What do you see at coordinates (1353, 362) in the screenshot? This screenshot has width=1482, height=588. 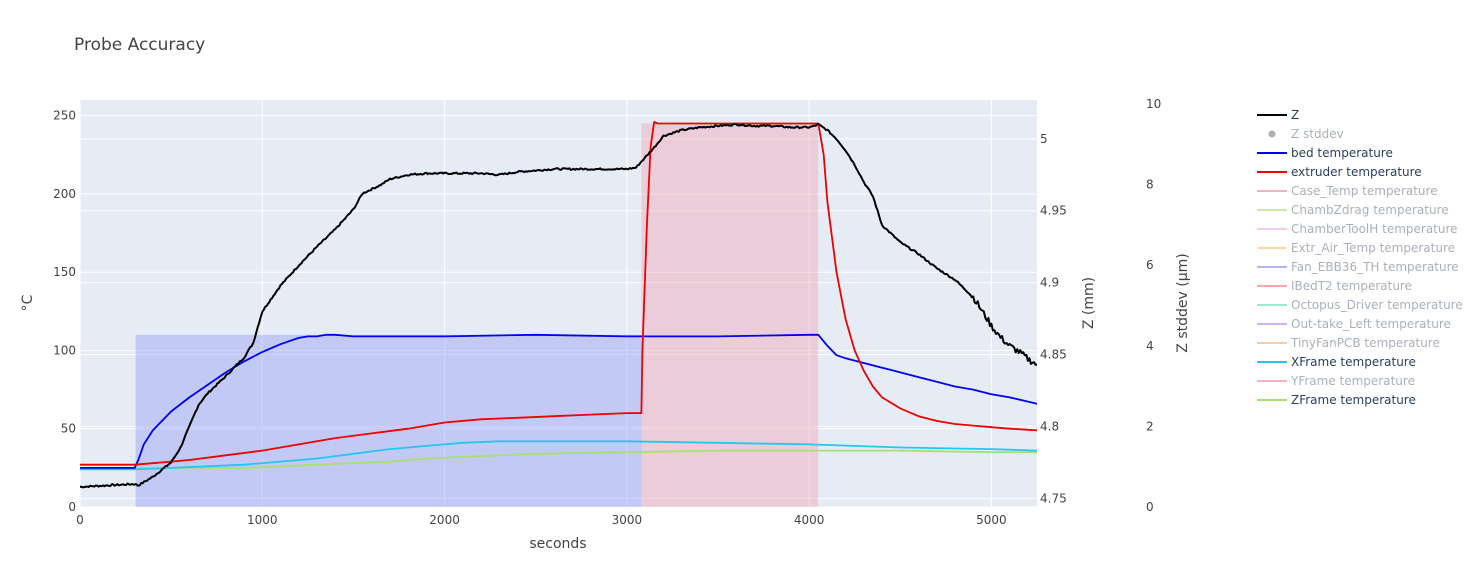 I see `legend-label: XFrame temperature` at bounding box center [1353, 362].